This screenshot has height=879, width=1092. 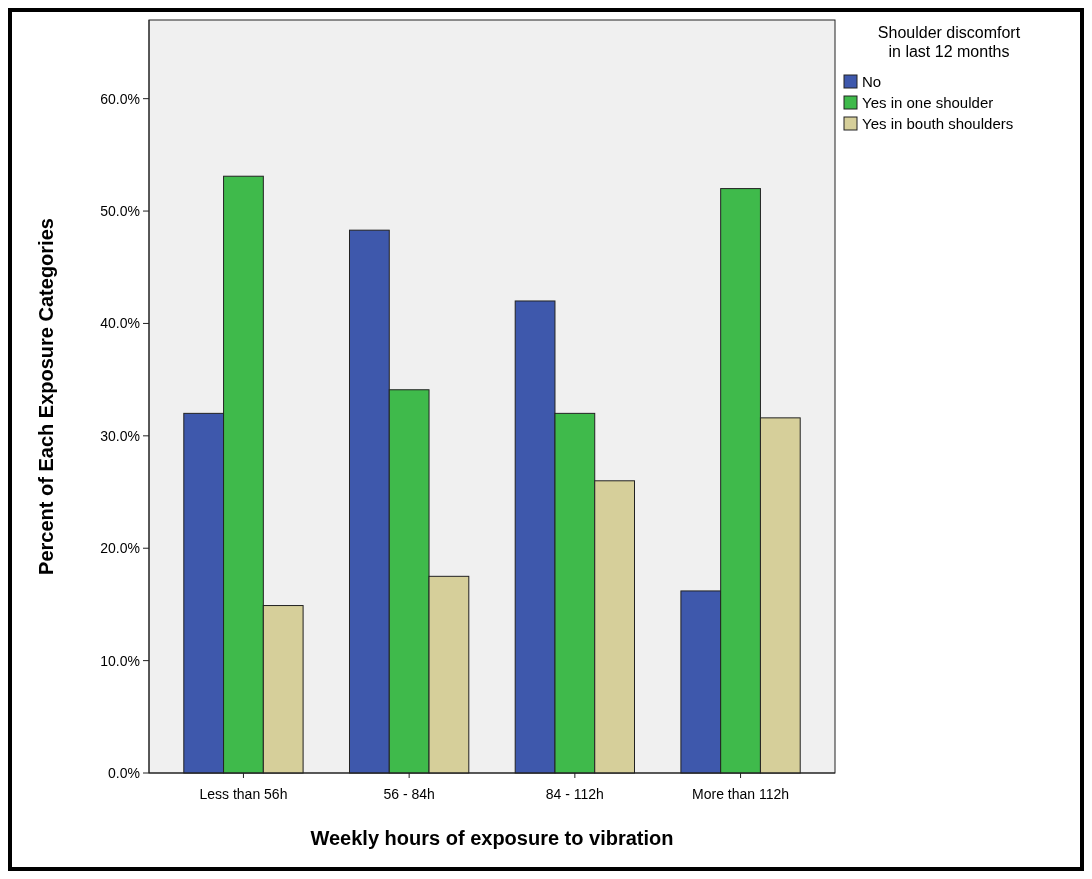 What do you see at coordinates (409, 794) in the screenshot?
I see `x-tick-label: 56 - 84h` at bounding box center [409, 794].